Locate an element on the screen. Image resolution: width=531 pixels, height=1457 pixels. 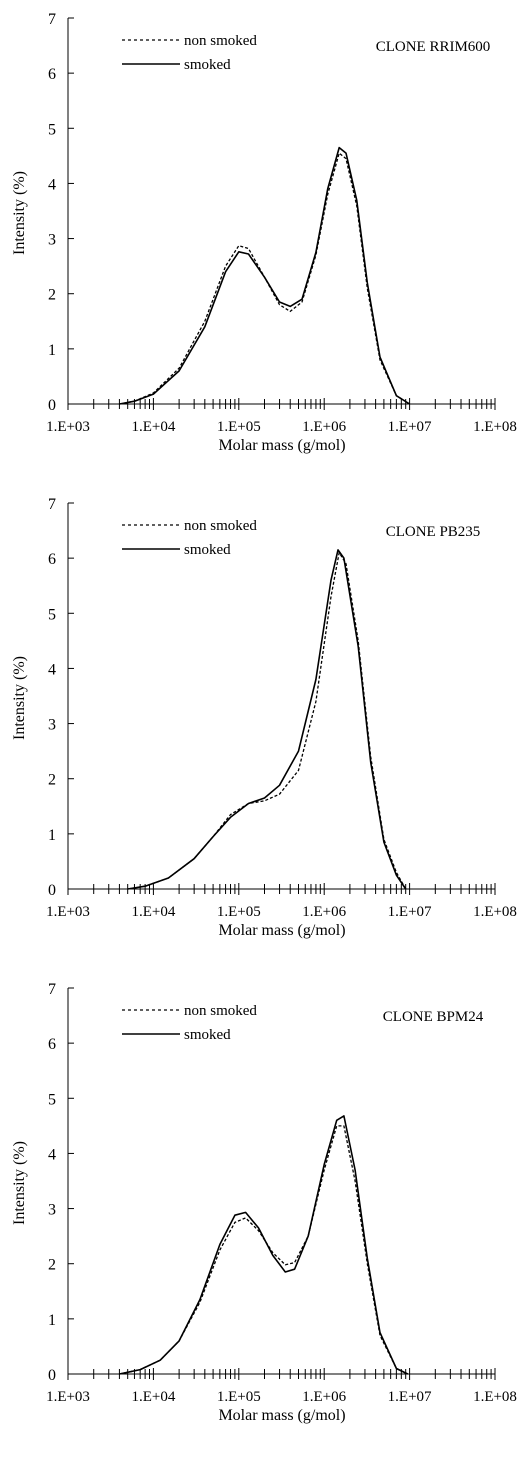
chart-title: CLONE BPM24 is located at coordinates (433, 1017).